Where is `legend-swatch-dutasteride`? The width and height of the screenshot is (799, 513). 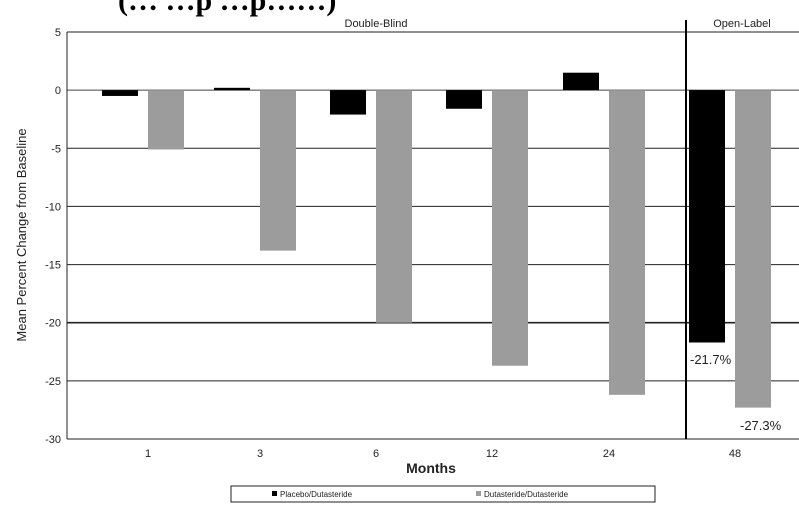 legend-swatch-dutasteride is located at coordinates (478, 493).